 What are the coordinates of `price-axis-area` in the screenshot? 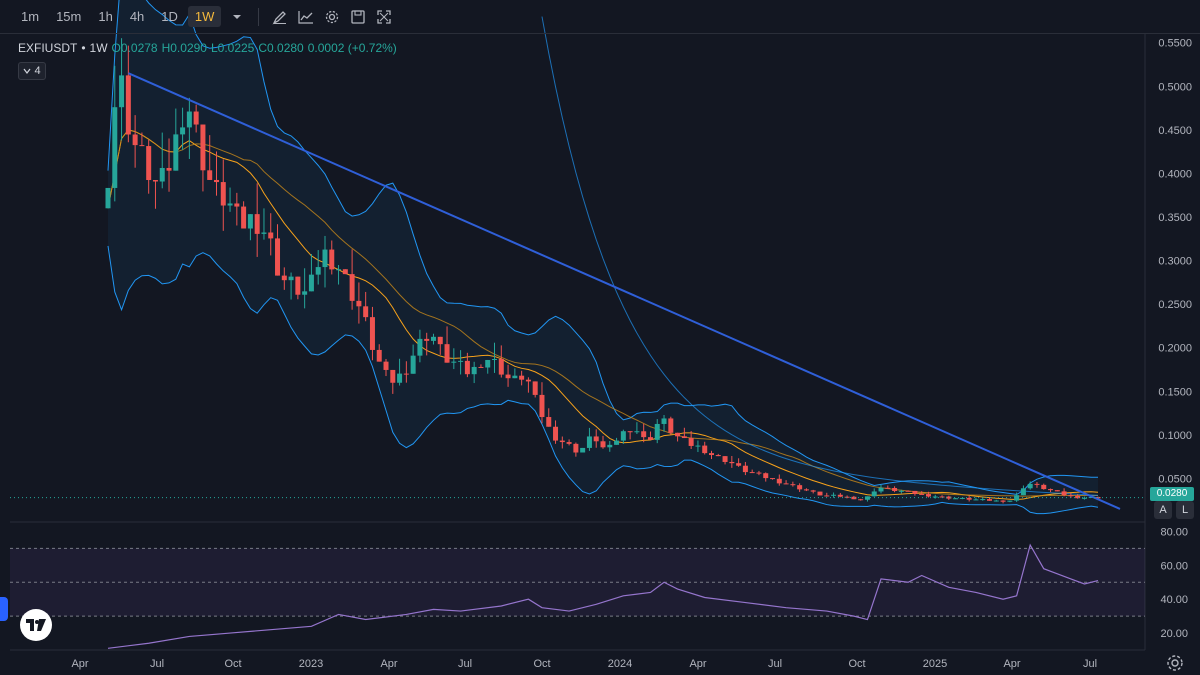 It's located at (1172, 354).